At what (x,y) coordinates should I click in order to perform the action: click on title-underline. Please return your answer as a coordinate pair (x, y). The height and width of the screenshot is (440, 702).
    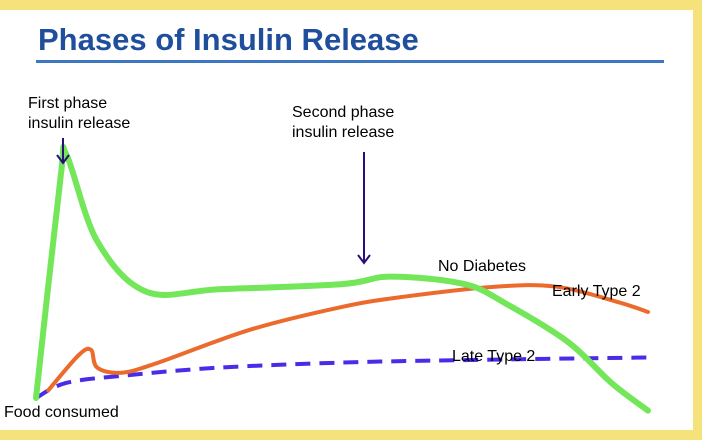
    Looking at the image, I should click on (350, 61).